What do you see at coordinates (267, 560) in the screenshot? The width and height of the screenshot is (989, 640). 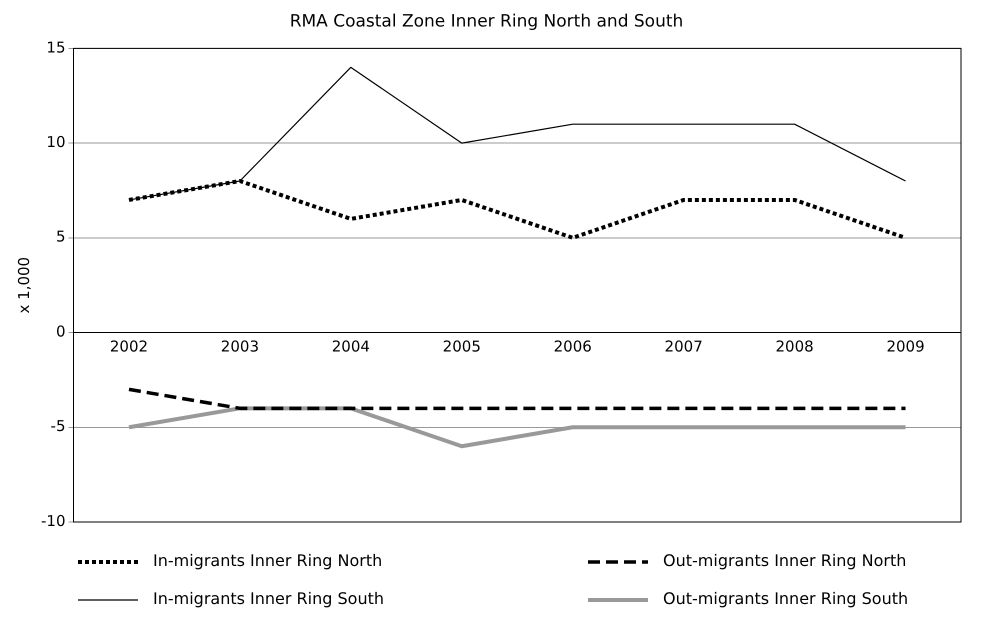 I see `legend-label: In-migrants Inner Ring North` at bounding box center [267, 560].